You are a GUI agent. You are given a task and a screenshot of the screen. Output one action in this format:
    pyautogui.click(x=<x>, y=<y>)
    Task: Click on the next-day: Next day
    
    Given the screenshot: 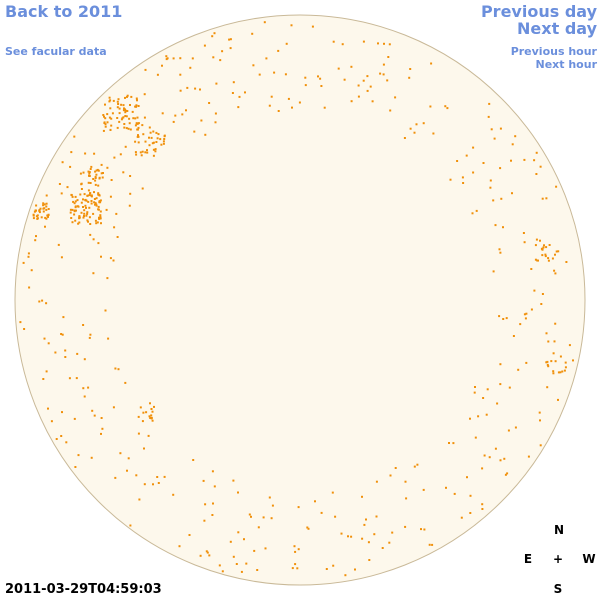 What is the action you would take?
    pyautogui.click(x=557, y=28)
    